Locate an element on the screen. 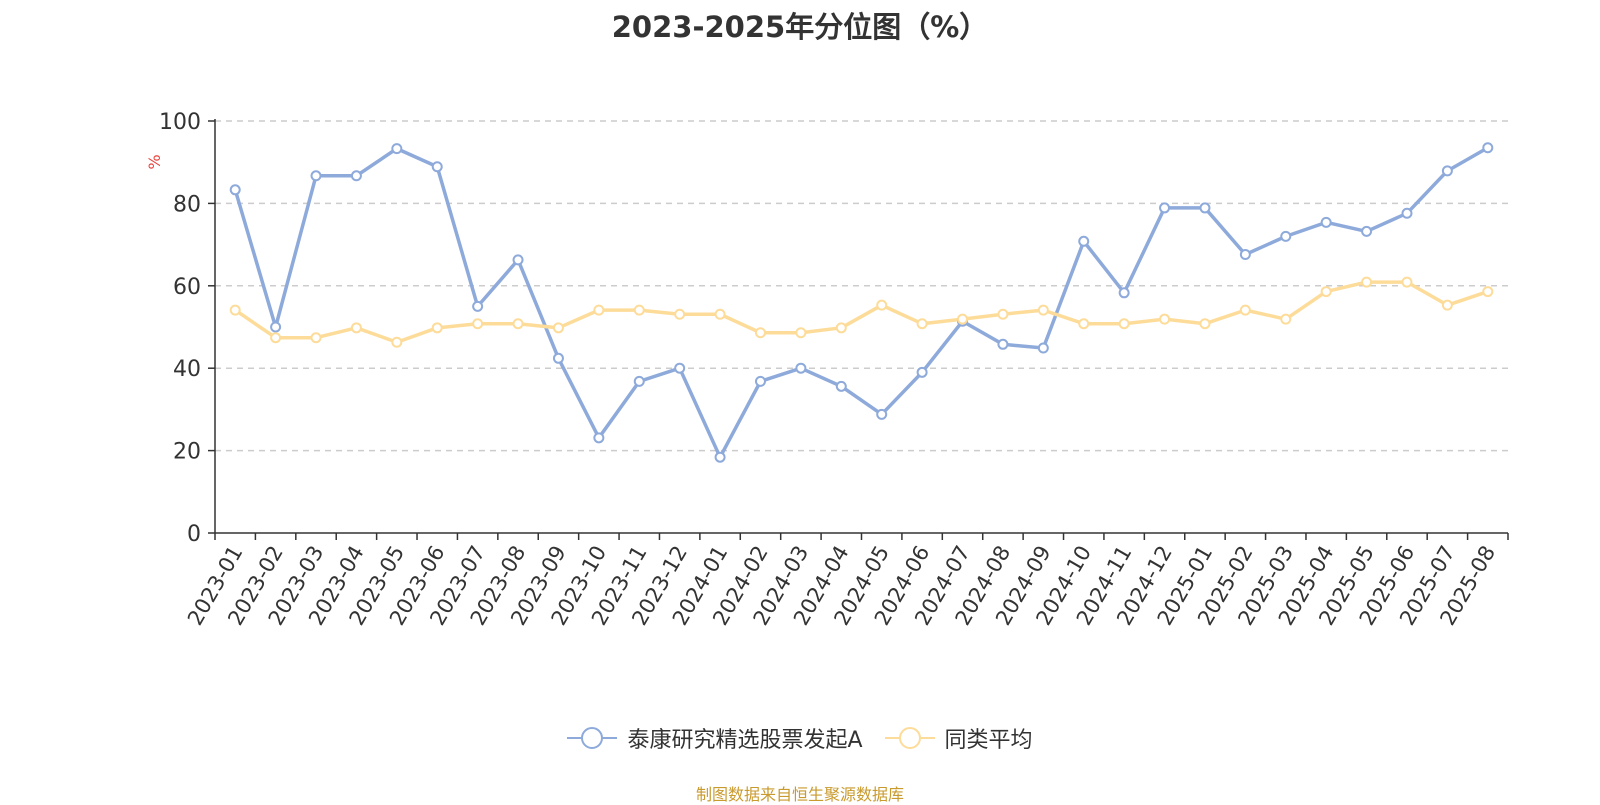 Image resolution: width=1600 pixels, height=805 pixels. legend: 泰康研究精选股票发起A 同类平均 is located at coordinates (800, 738).